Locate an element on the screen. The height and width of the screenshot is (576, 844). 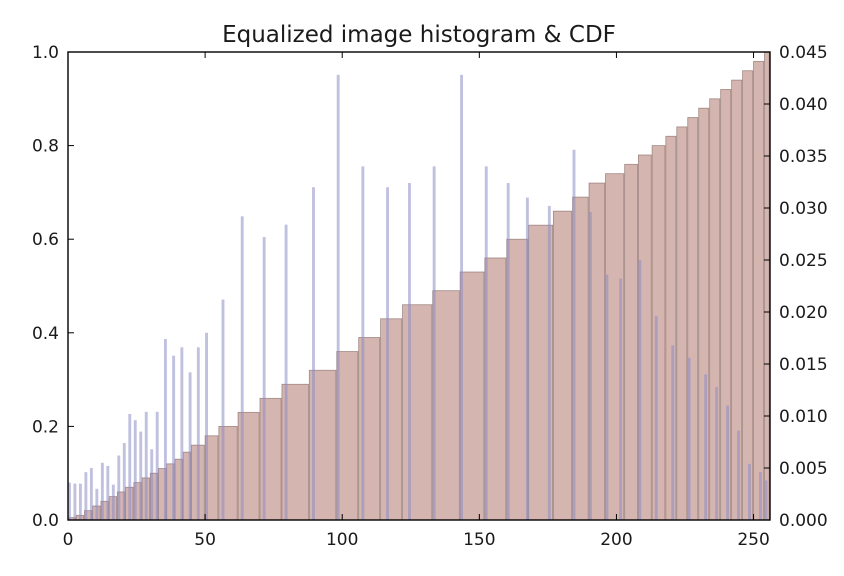
chart-title: Equalized image histogram & CDF is located at coordinates (419, 35).